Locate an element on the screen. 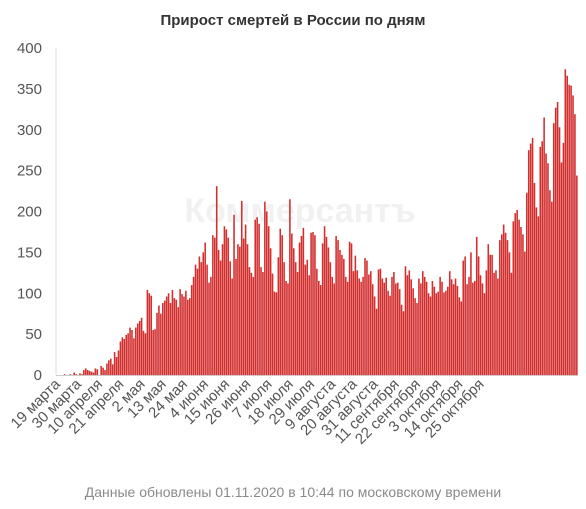 Image resolution: width=586 pixels, height=509 pixels. y-tick-label: 50 is located at coordinates (33, 334).